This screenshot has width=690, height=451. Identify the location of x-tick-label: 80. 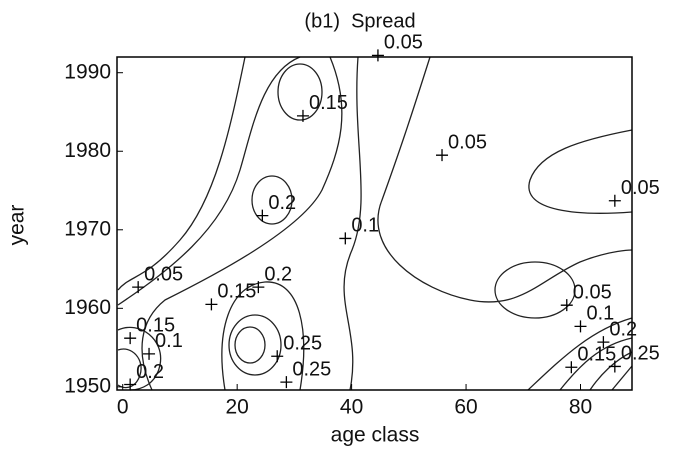
(580, 407).